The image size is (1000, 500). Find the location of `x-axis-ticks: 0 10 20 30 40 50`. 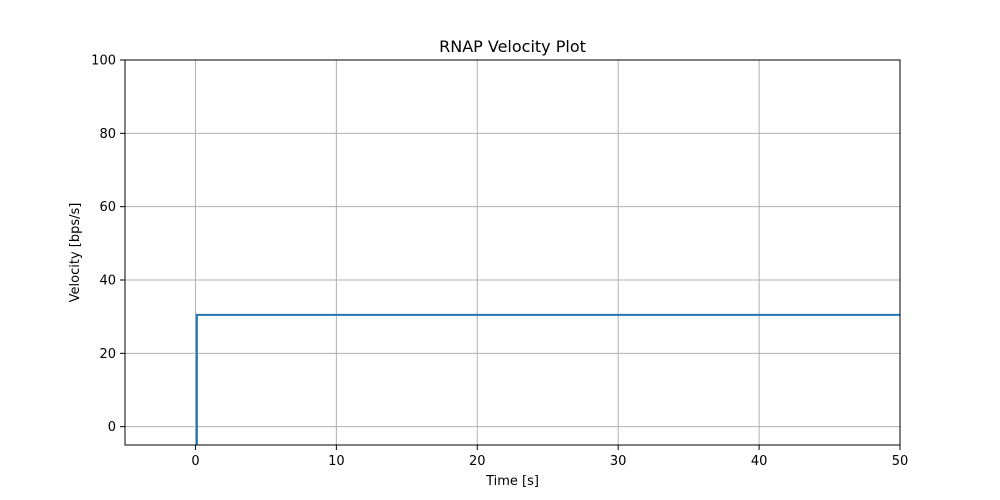

x-axis-ticks: 0 10 20 30 40 50 is located at coordinates (549, 457).